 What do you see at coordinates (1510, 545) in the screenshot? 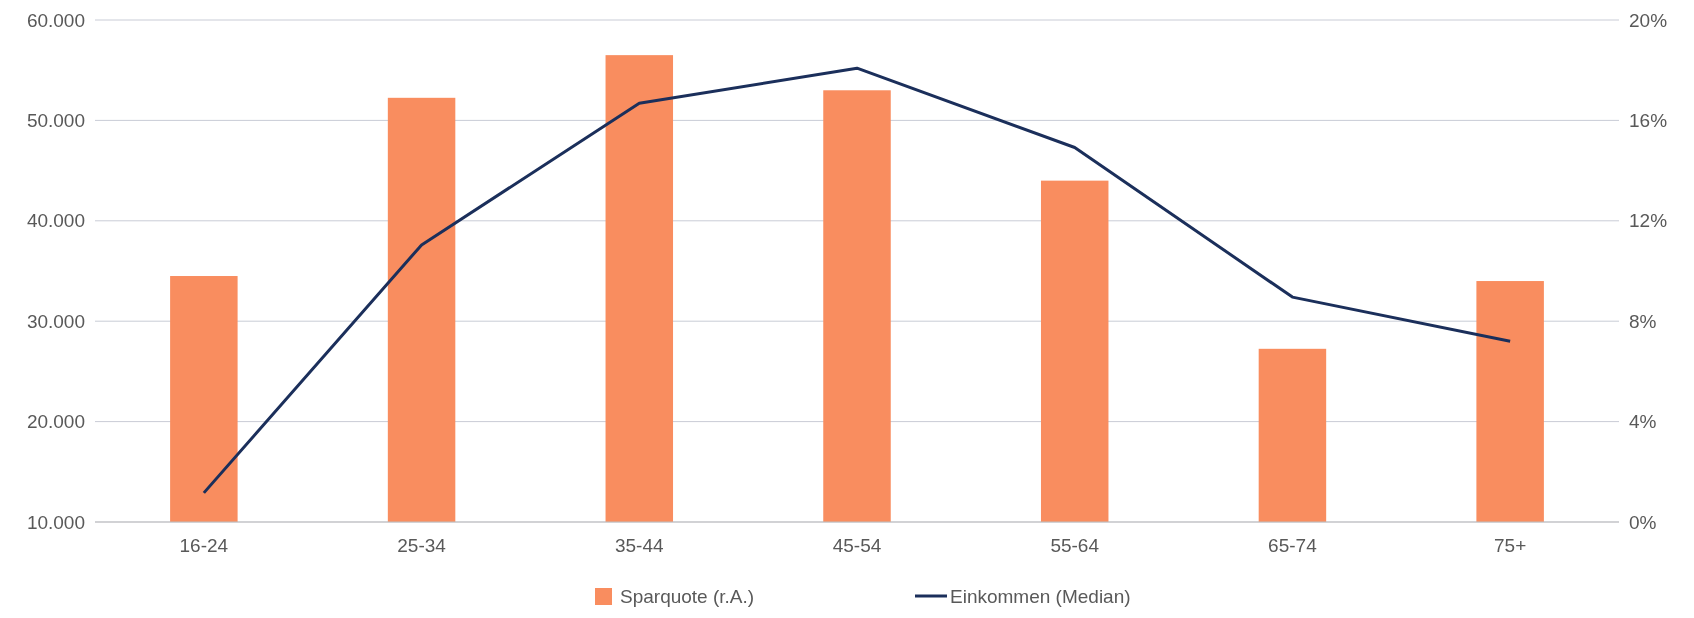
I see `x-tick-label: 75+` at bounding box center [1510, 545].